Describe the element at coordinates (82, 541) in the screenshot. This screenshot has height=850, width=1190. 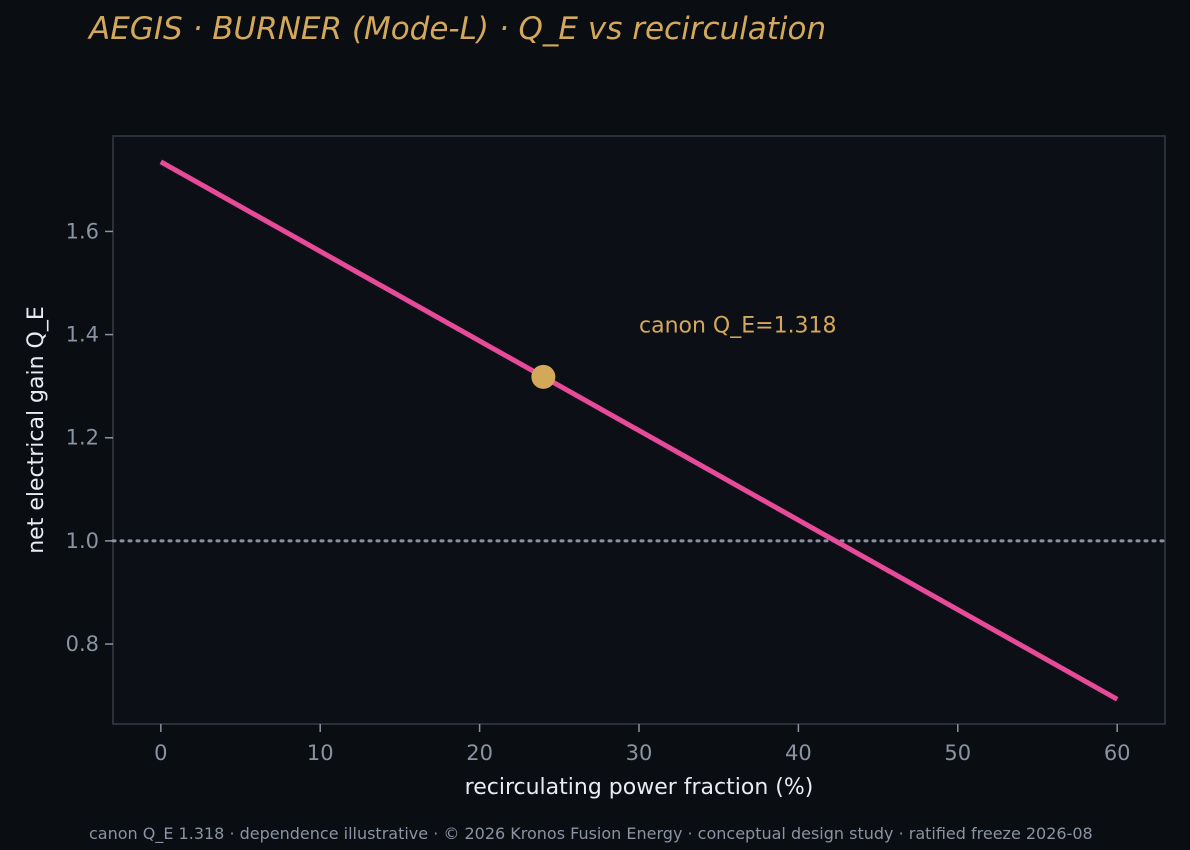
I see `y-tick-label: 1.0` at that location.